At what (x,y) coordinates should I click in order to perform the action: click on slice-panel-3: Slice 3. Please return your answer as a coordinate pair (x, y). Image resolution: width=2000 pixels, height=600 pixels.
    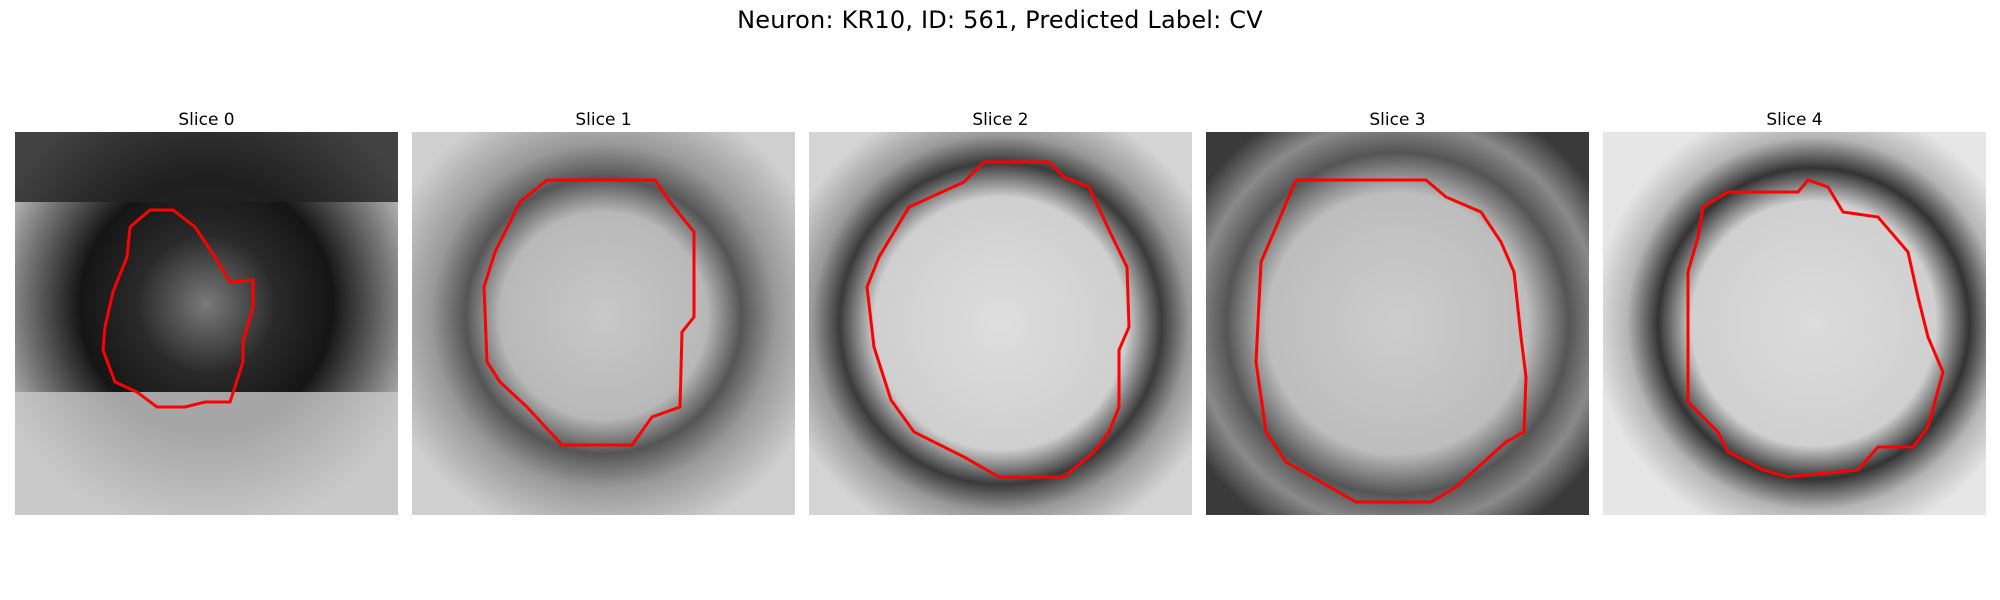
    Looking at the image, I should click on (1397, 311).